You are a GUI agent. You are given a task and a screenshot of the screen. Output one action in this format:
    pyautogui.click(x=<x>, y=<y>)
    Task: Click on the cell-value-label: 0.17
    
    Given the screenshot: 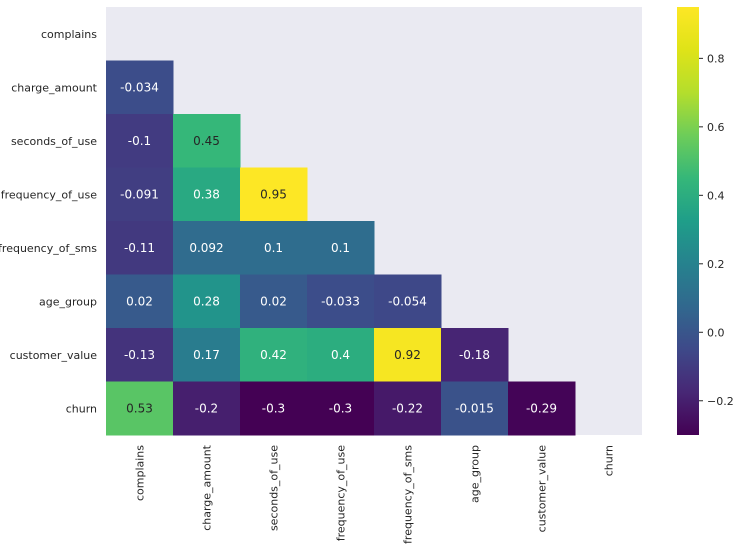 What is the action you would take?
    pyautogui.click(x=206, y=355)
    